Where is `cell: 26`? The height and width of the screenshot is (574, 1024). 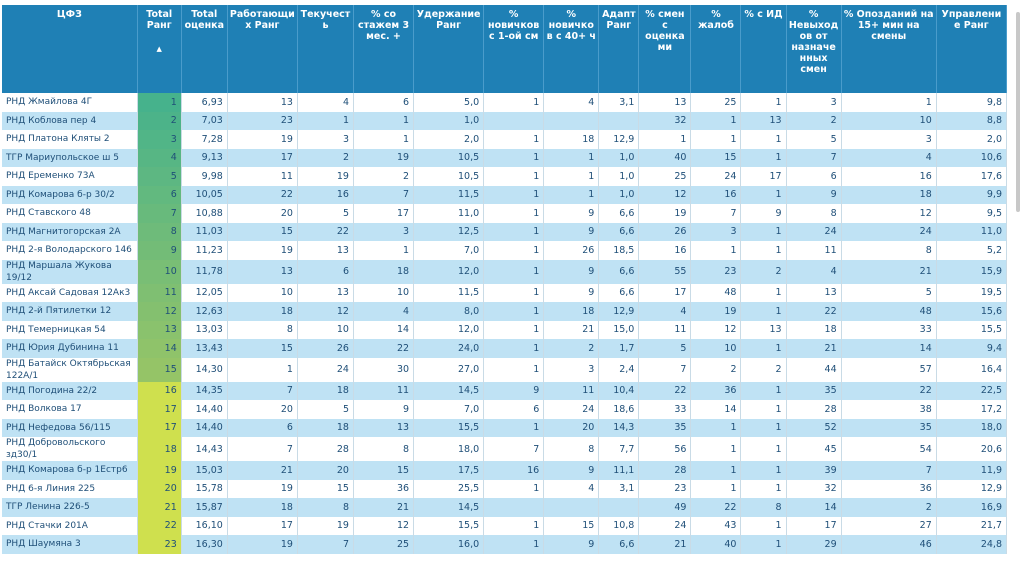
cell: 26 is located at coordinates (325, 348).